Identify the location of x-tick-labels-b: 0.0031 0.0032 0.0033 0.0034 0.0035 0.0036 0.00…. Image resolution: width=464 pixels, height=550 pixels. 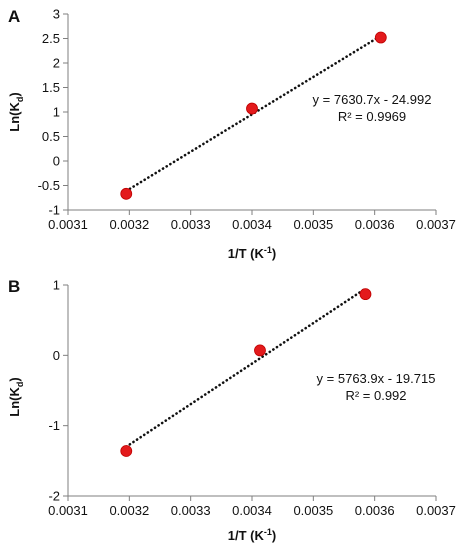
(252, 510).